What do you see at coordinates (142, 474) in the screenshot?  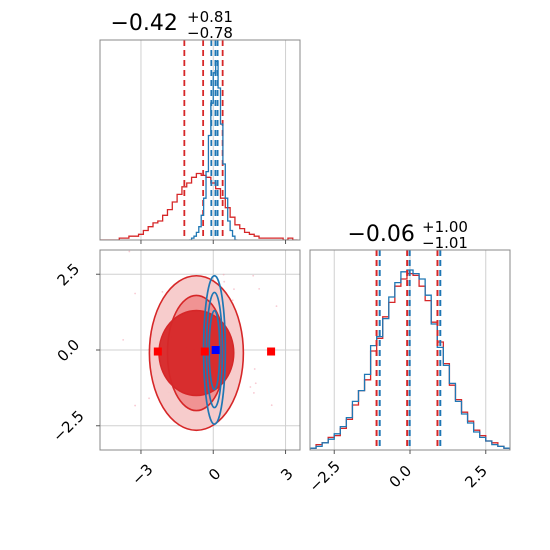 I see `joint-xtick-label-0: −3` at bounding box center [142, 474].